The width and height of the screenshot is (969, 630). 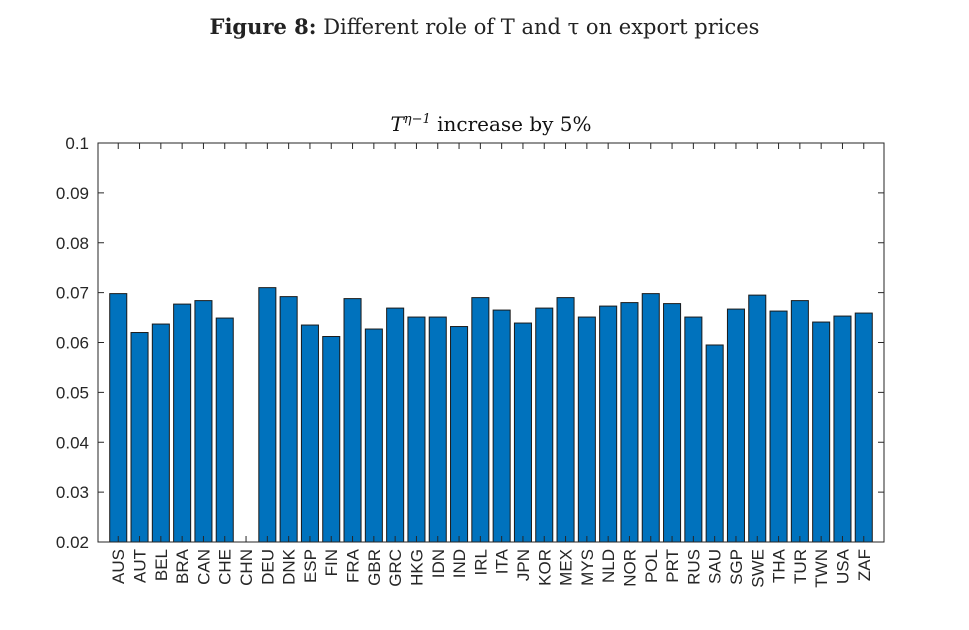 What do you see at coordinates (566, 567) in the screenshot?
I see `x-tick-label-MEX: MEX` at bounding box center [566, 567].